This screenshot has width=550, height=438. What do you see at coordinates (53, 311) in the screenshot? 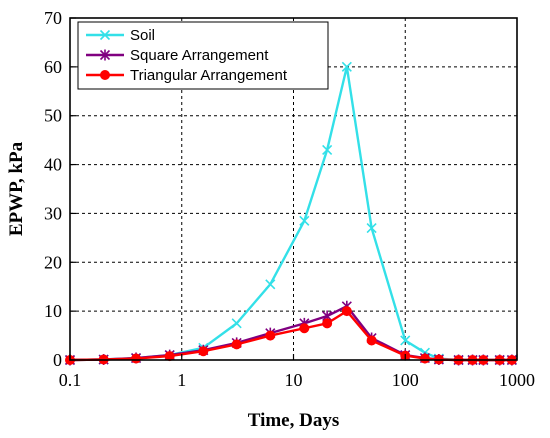
I see `y-tick-label: 10` at bounding box center [53, 311].